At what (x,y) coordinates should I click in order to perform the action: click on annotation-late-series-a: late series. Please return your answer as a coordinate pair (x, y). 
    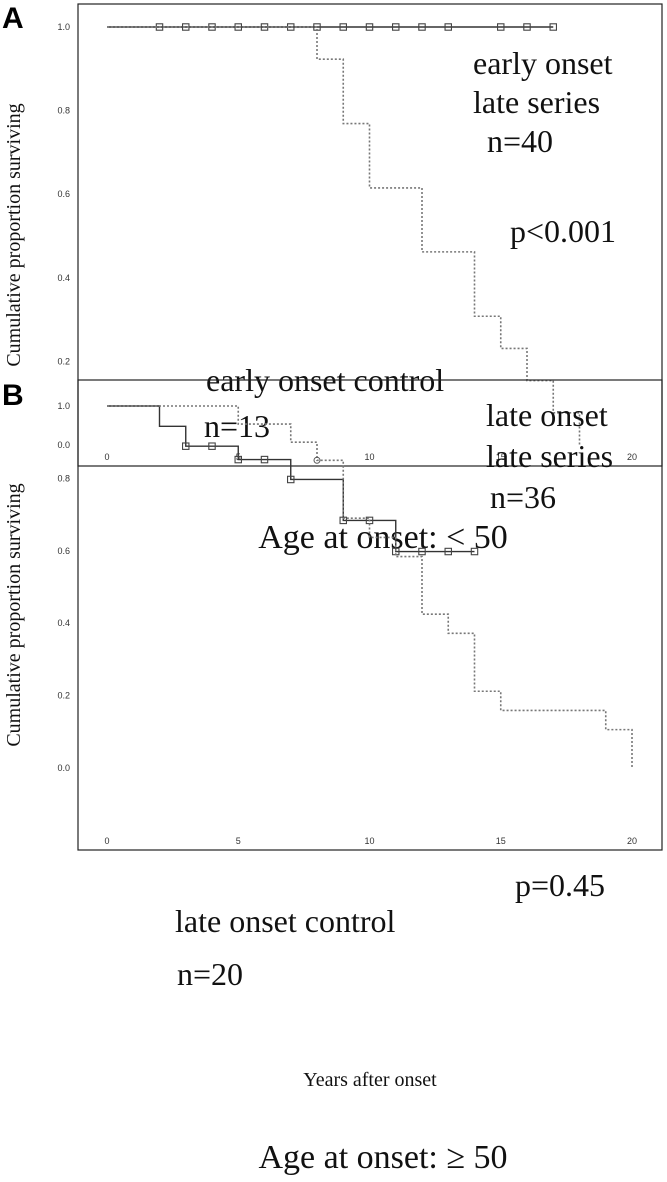
    Looking at the image, I should click on (536, 102).